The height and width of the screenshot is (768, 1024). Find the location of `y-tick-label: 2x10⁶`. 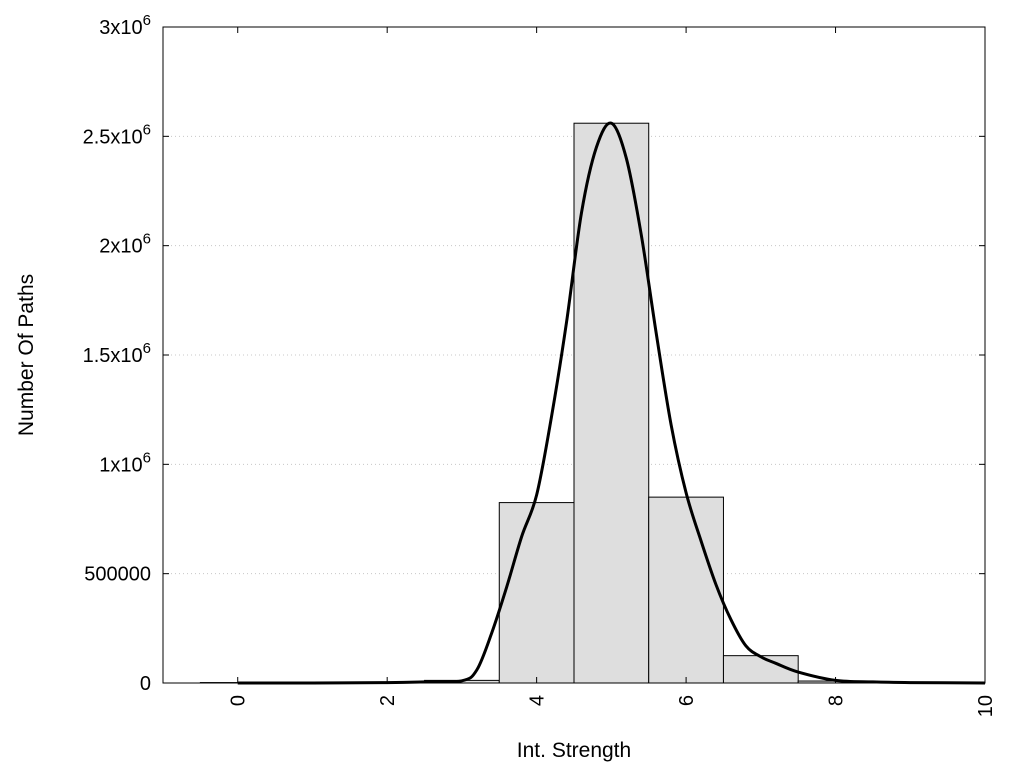

y-tick-label: 2x10⁶ is located at coordinates (125, 244).